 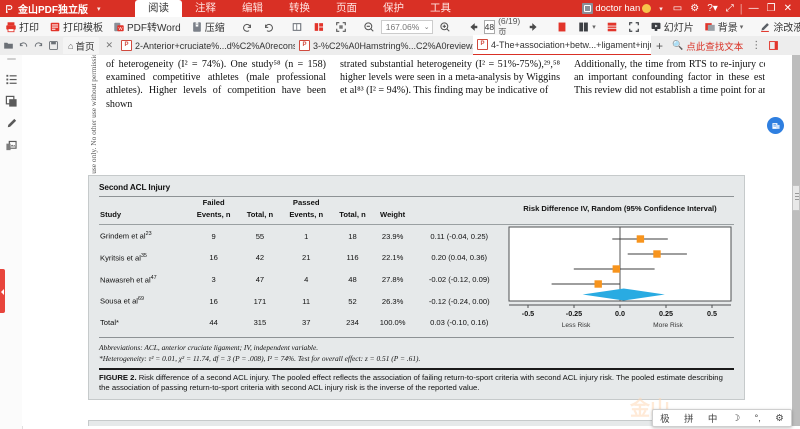 I want to click on undo-icon, so click(x=23, y=45).